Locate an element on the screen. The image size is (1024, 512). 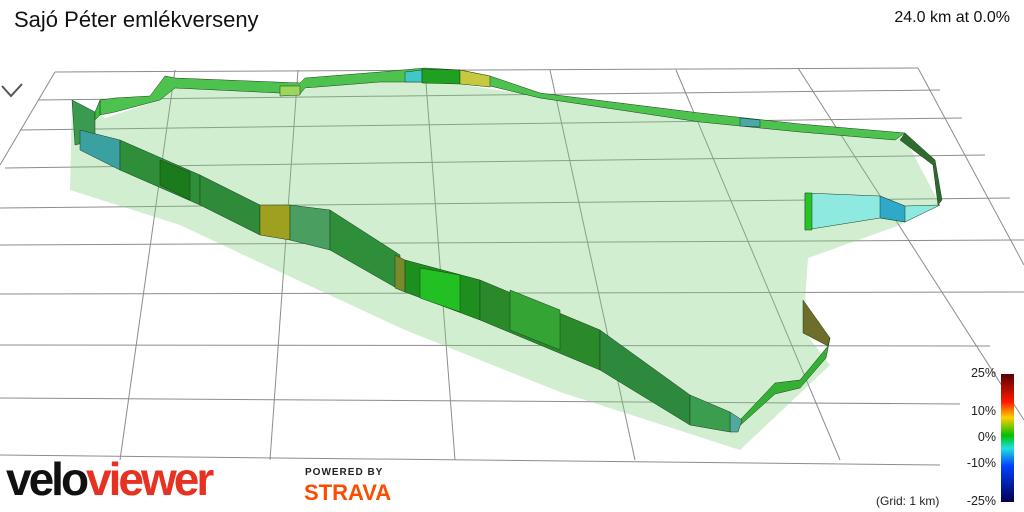
page-title: Sajó Péter emlékverseny is located at coordinates (136, 19).